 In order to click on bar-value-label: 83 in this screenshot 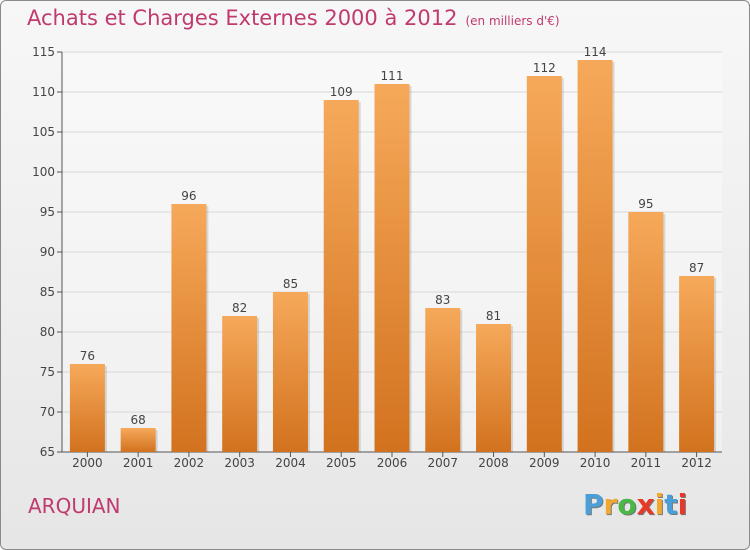, I will do `click(442, 300)`.